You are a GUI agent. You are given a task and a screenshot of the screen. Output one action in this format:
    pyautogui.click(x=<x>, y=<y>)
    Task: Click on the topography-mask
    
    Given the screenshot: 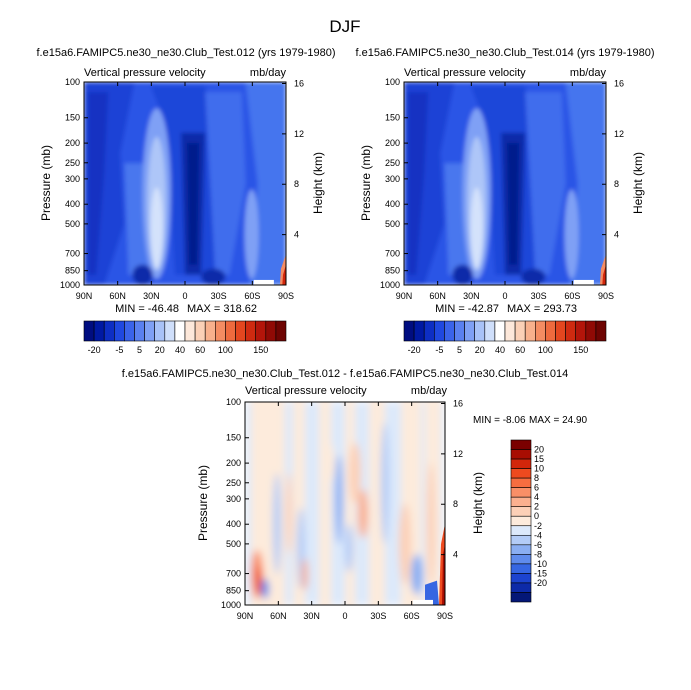 What is the action you would take?
    pyautogui.click(x=423, y=602)
    